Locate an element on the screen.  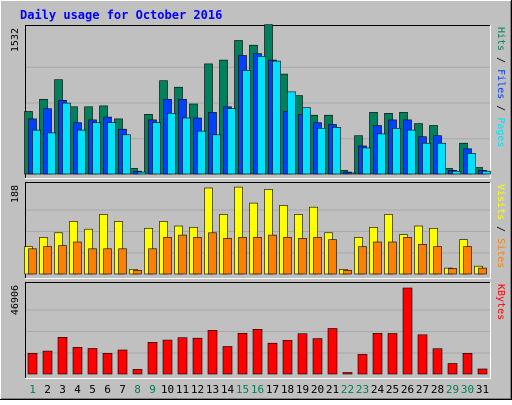
x-tick-label: 6 is located at coordinates (107, 389).